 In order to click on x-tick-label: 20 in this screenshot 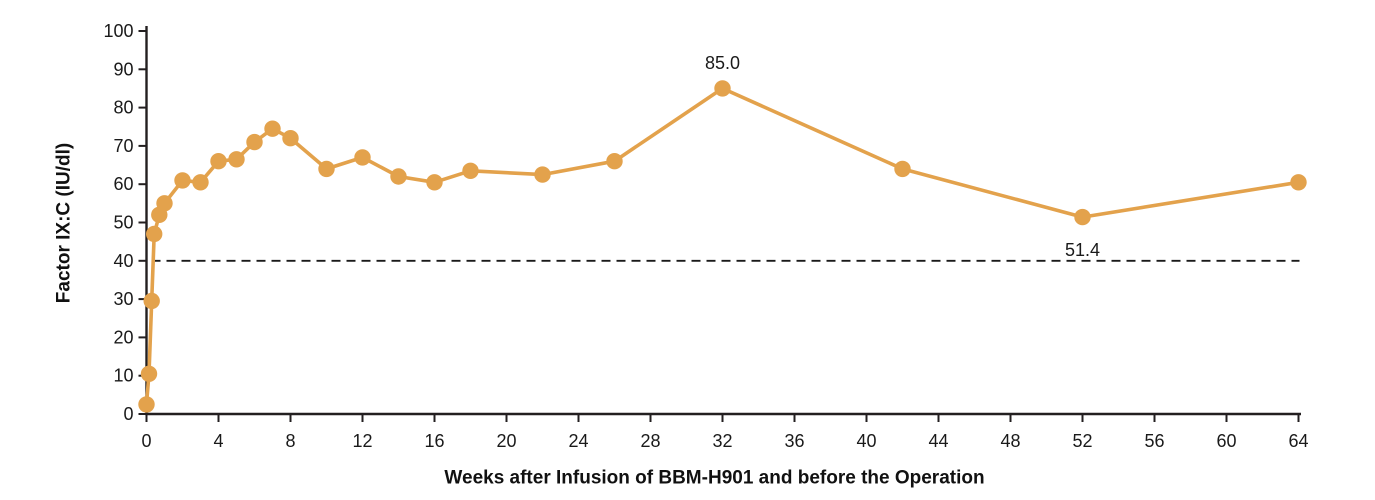, I will do `click(506, 441)`.